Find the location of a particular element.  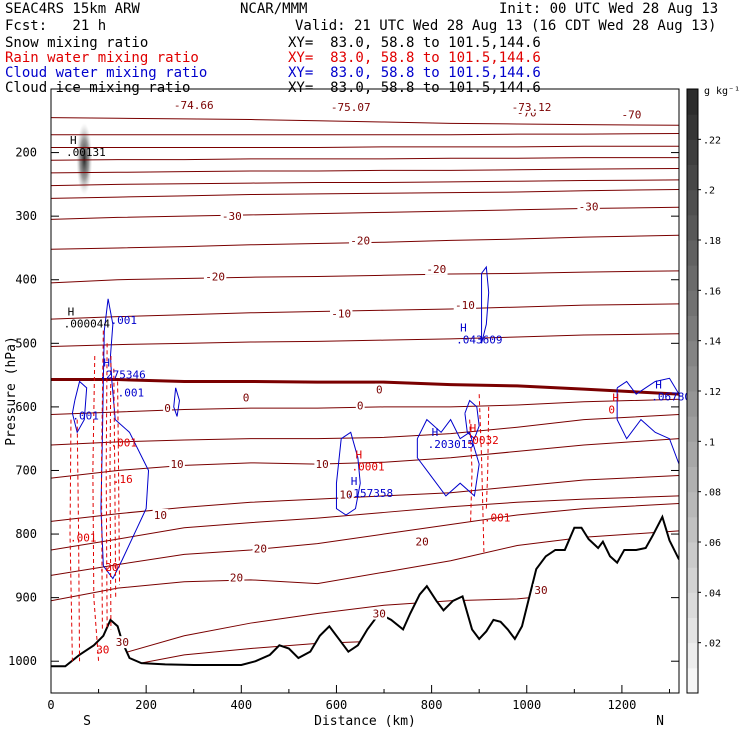

contour-label: .16 is located at coordinates (123, 479).